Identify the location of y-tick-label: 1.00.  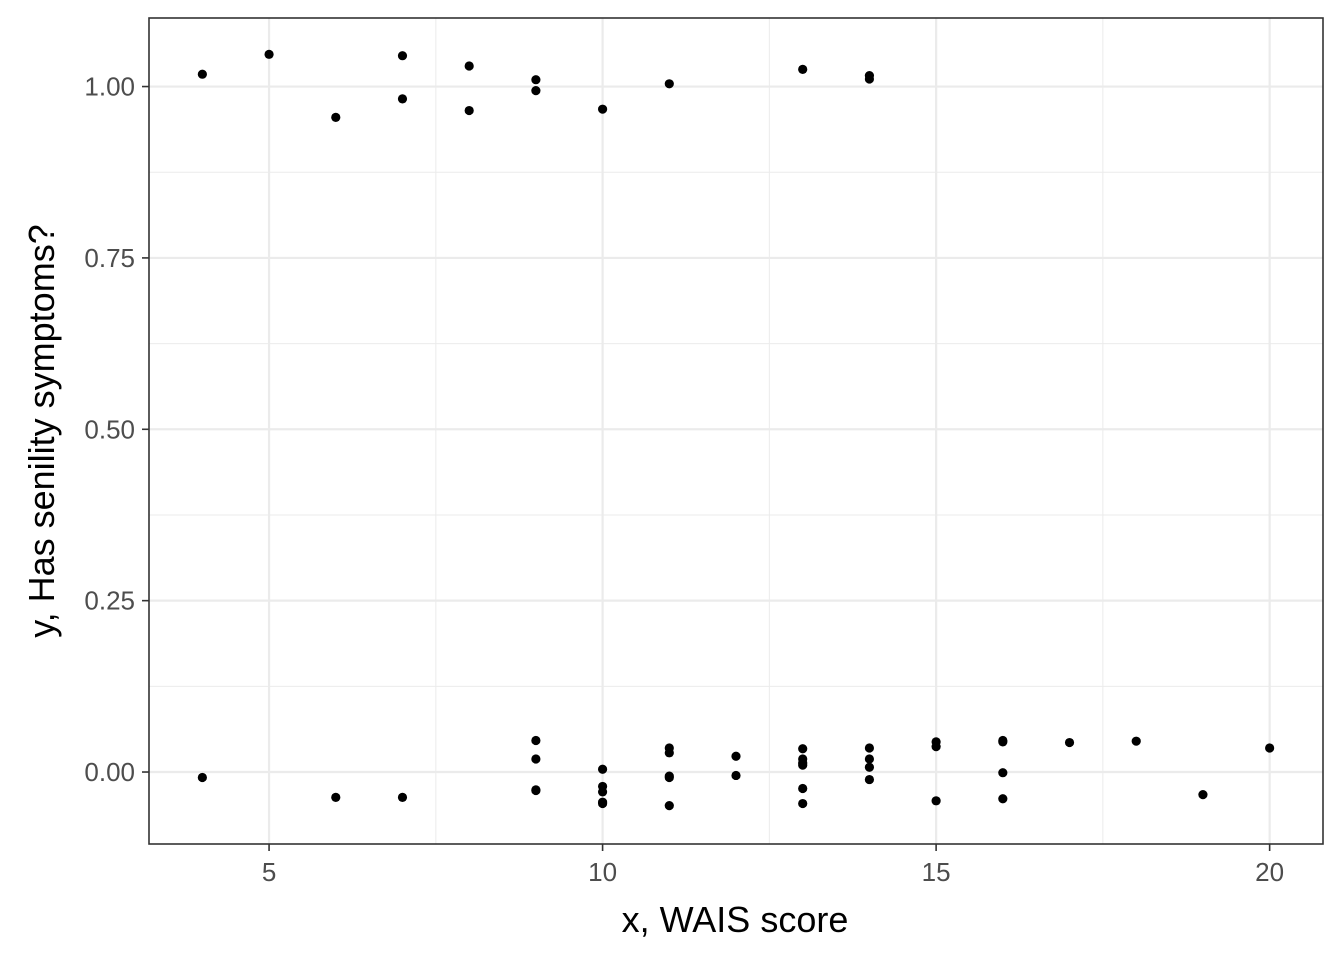
(109, 87).